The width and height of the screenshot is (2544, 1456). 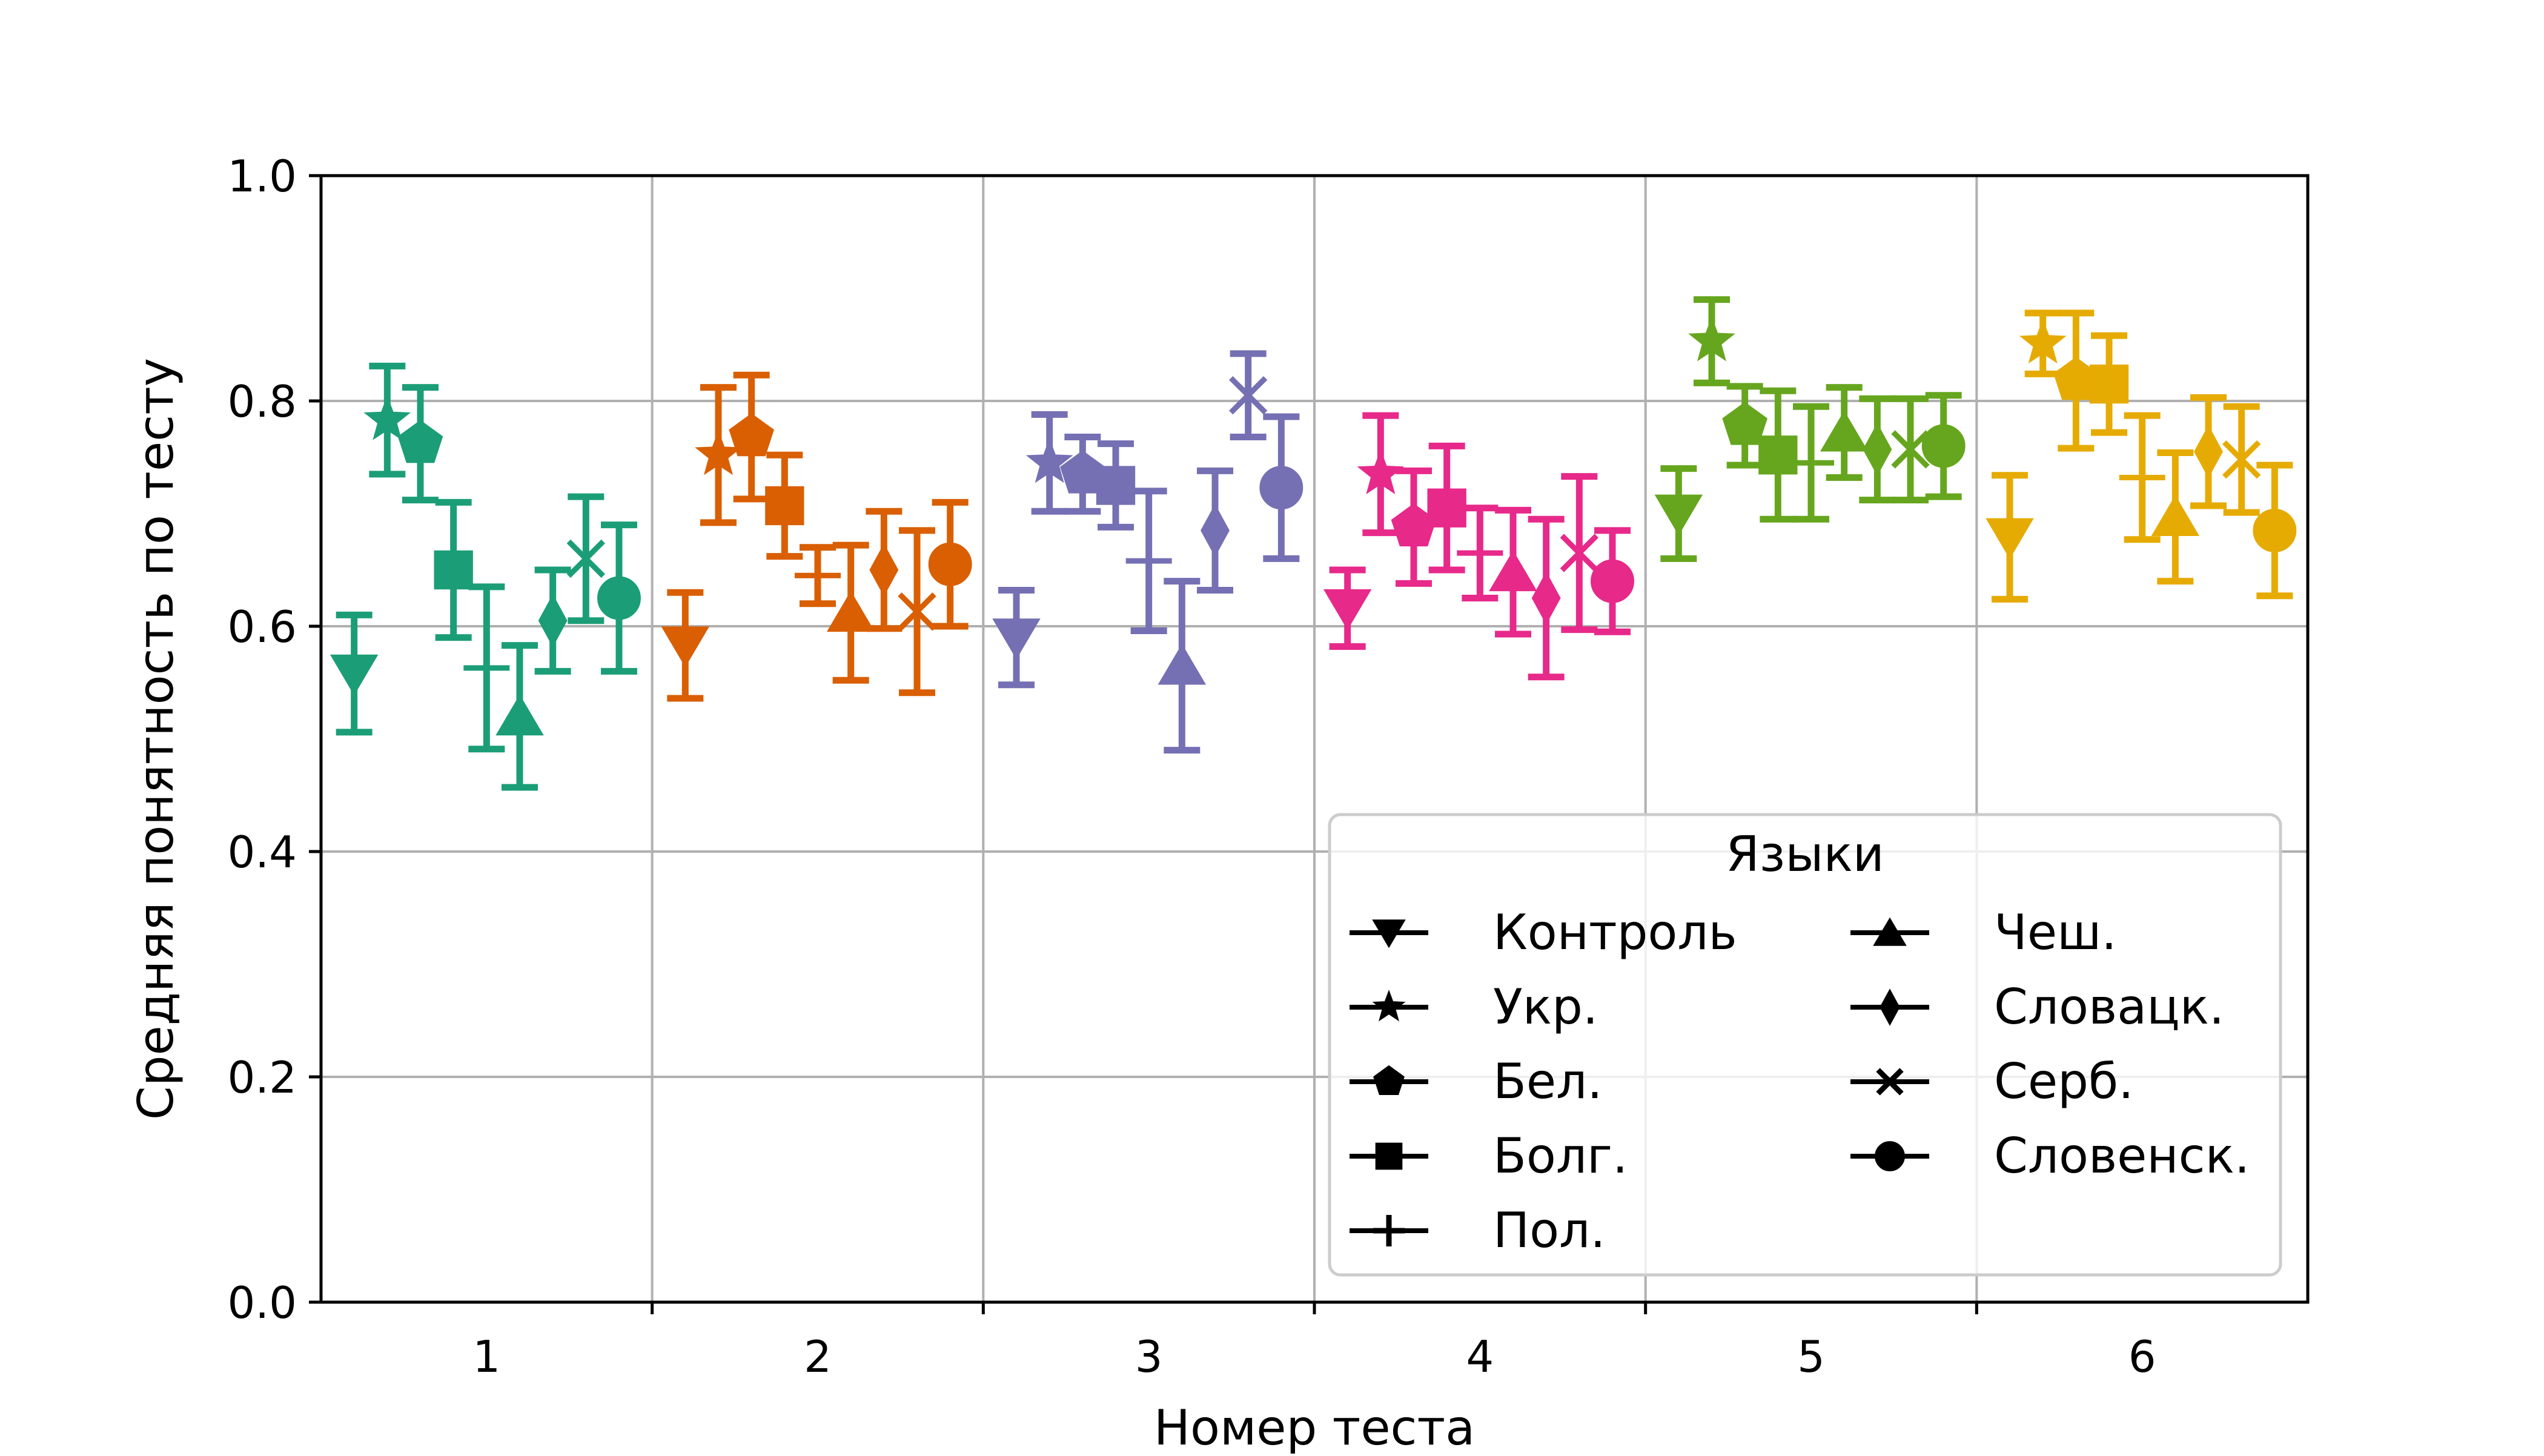 I want to click on y-tick-label: 0.0, so click(x=262, y=1302).